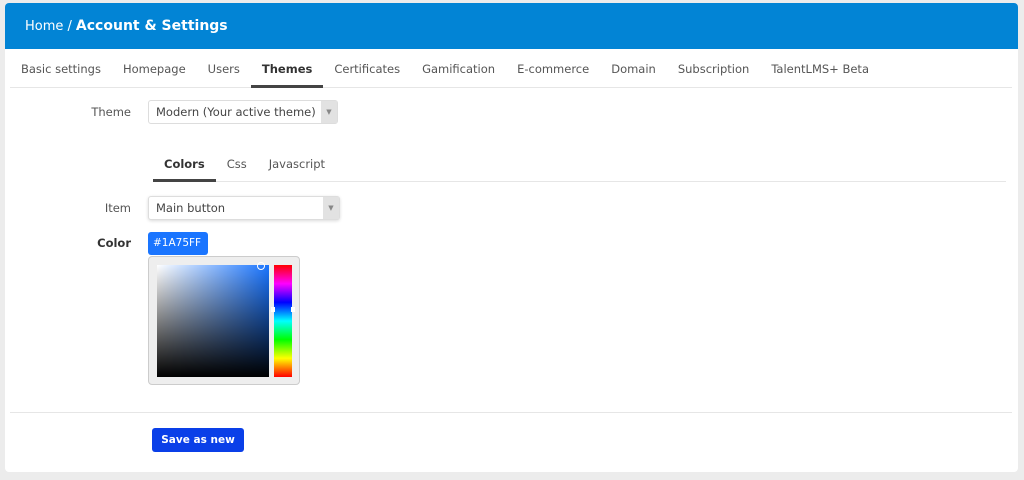  I want to click on theme-label: Theme, so click(111, 112).